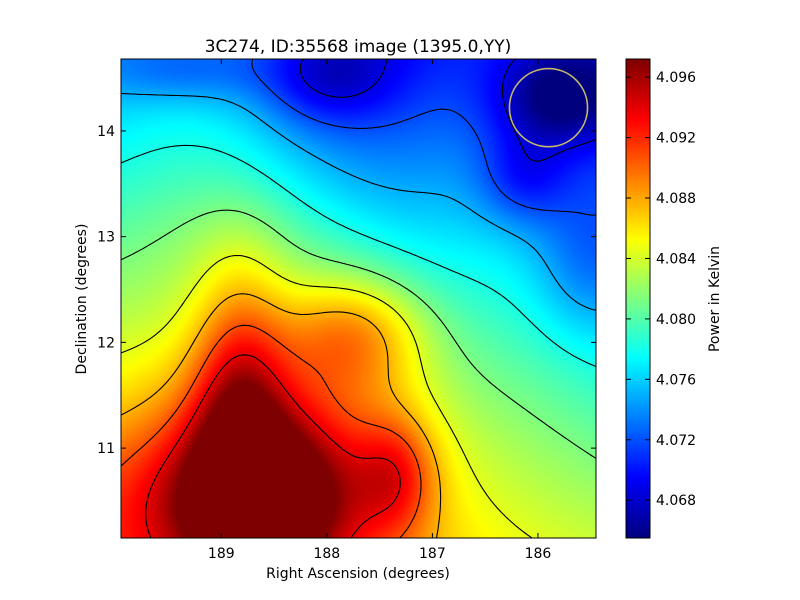 This screenshot has height=600, width=800. What do you see at coordinates (432, 554) in the screenshot?
I see `x-tick-label: 187` at bounding box center [432, 554].